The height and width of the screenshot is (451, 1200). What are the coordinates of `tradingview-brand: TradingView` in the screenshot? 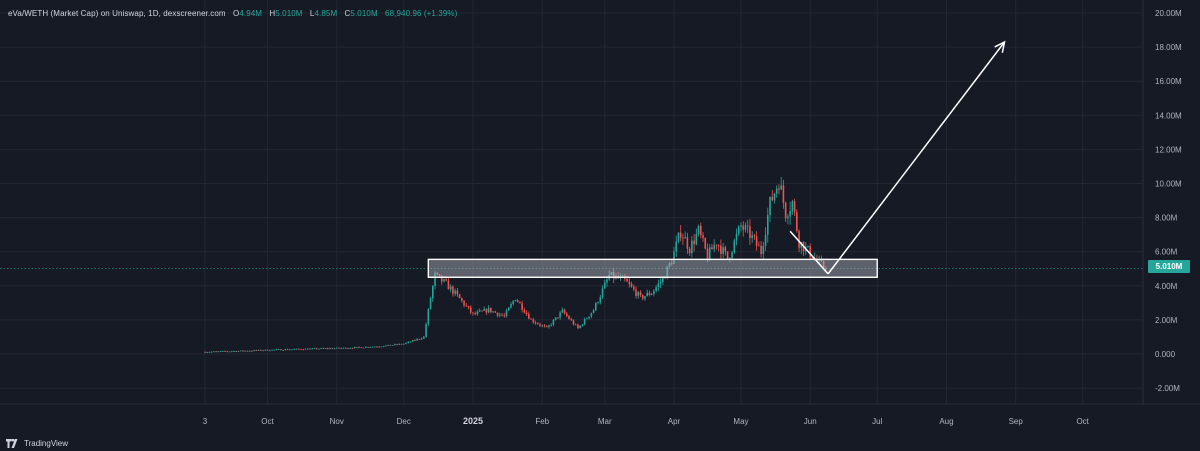 It's located at (37, 443).